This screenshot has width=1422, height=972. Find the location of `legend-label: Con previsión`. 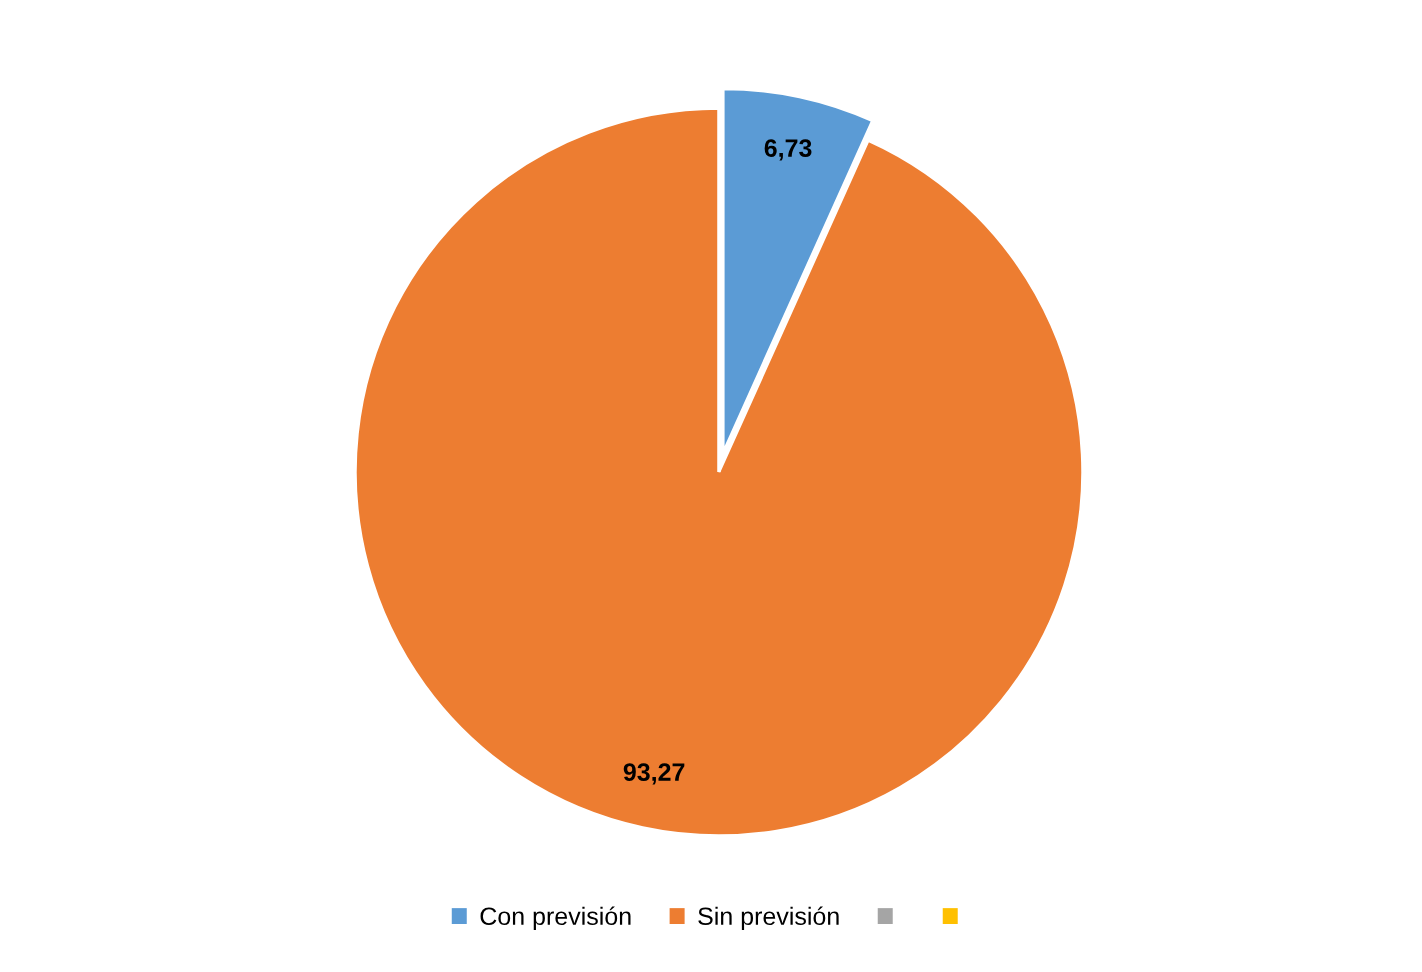

legend-label: Con previsión is located at coordinates (555, 918).